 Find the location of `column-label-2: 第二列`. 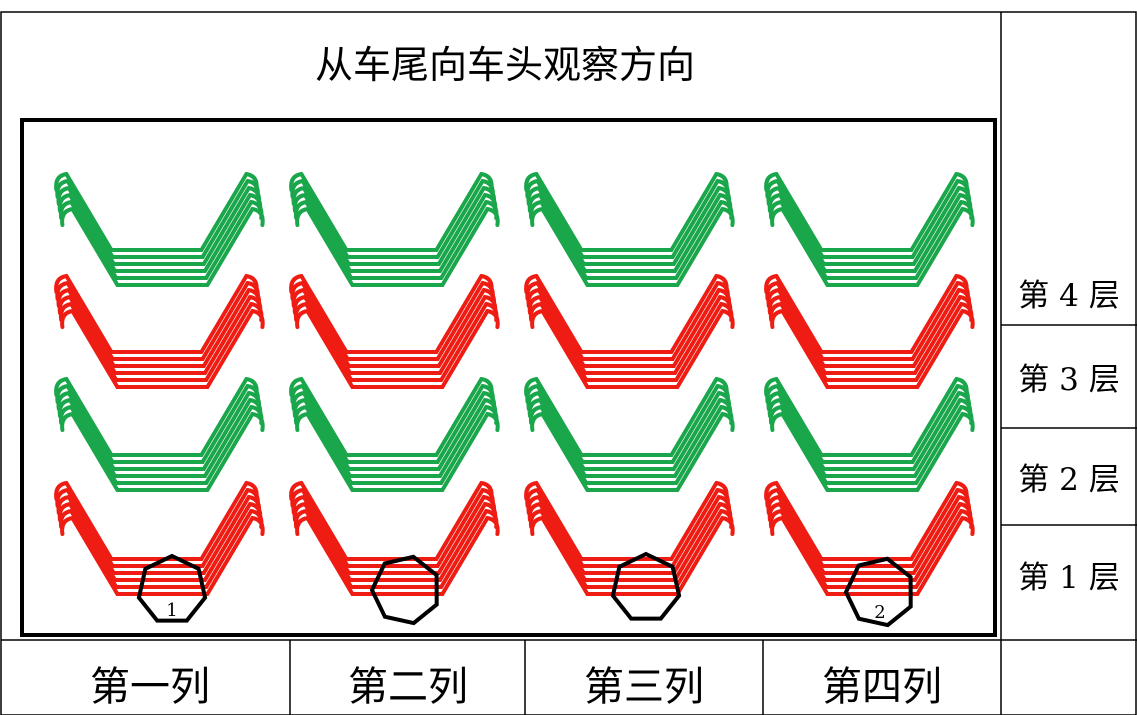

column-label-2: 第二列 is located at coordinates (408, 687).